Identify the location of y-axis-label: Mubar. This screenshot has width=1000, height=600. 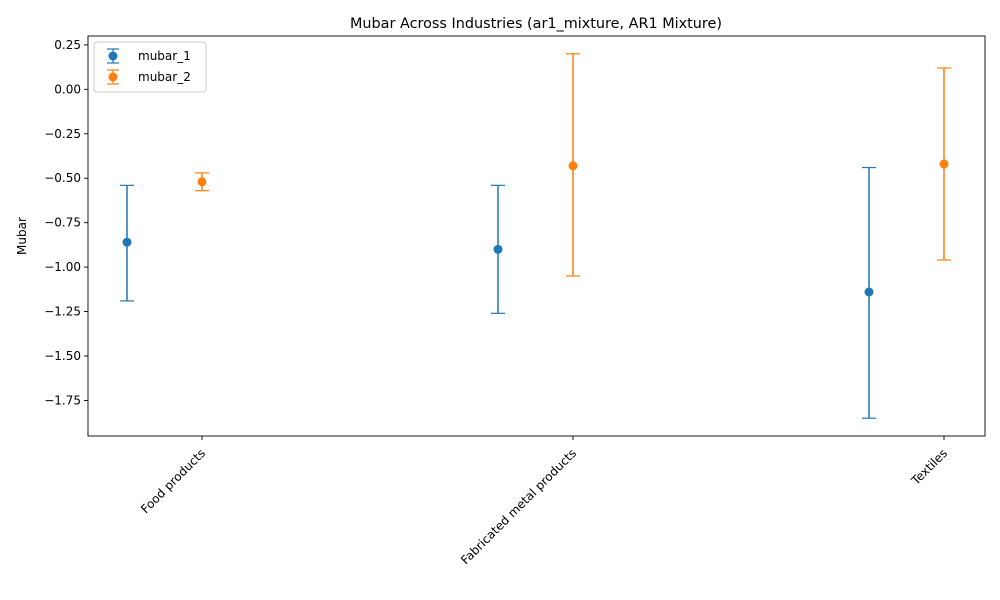
(22, 236).